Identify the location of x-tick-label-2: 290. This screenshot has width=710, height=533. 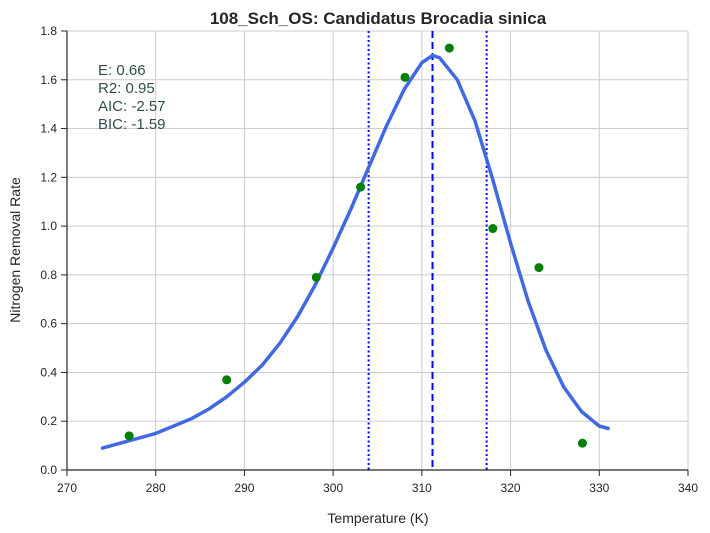
(244, 488).